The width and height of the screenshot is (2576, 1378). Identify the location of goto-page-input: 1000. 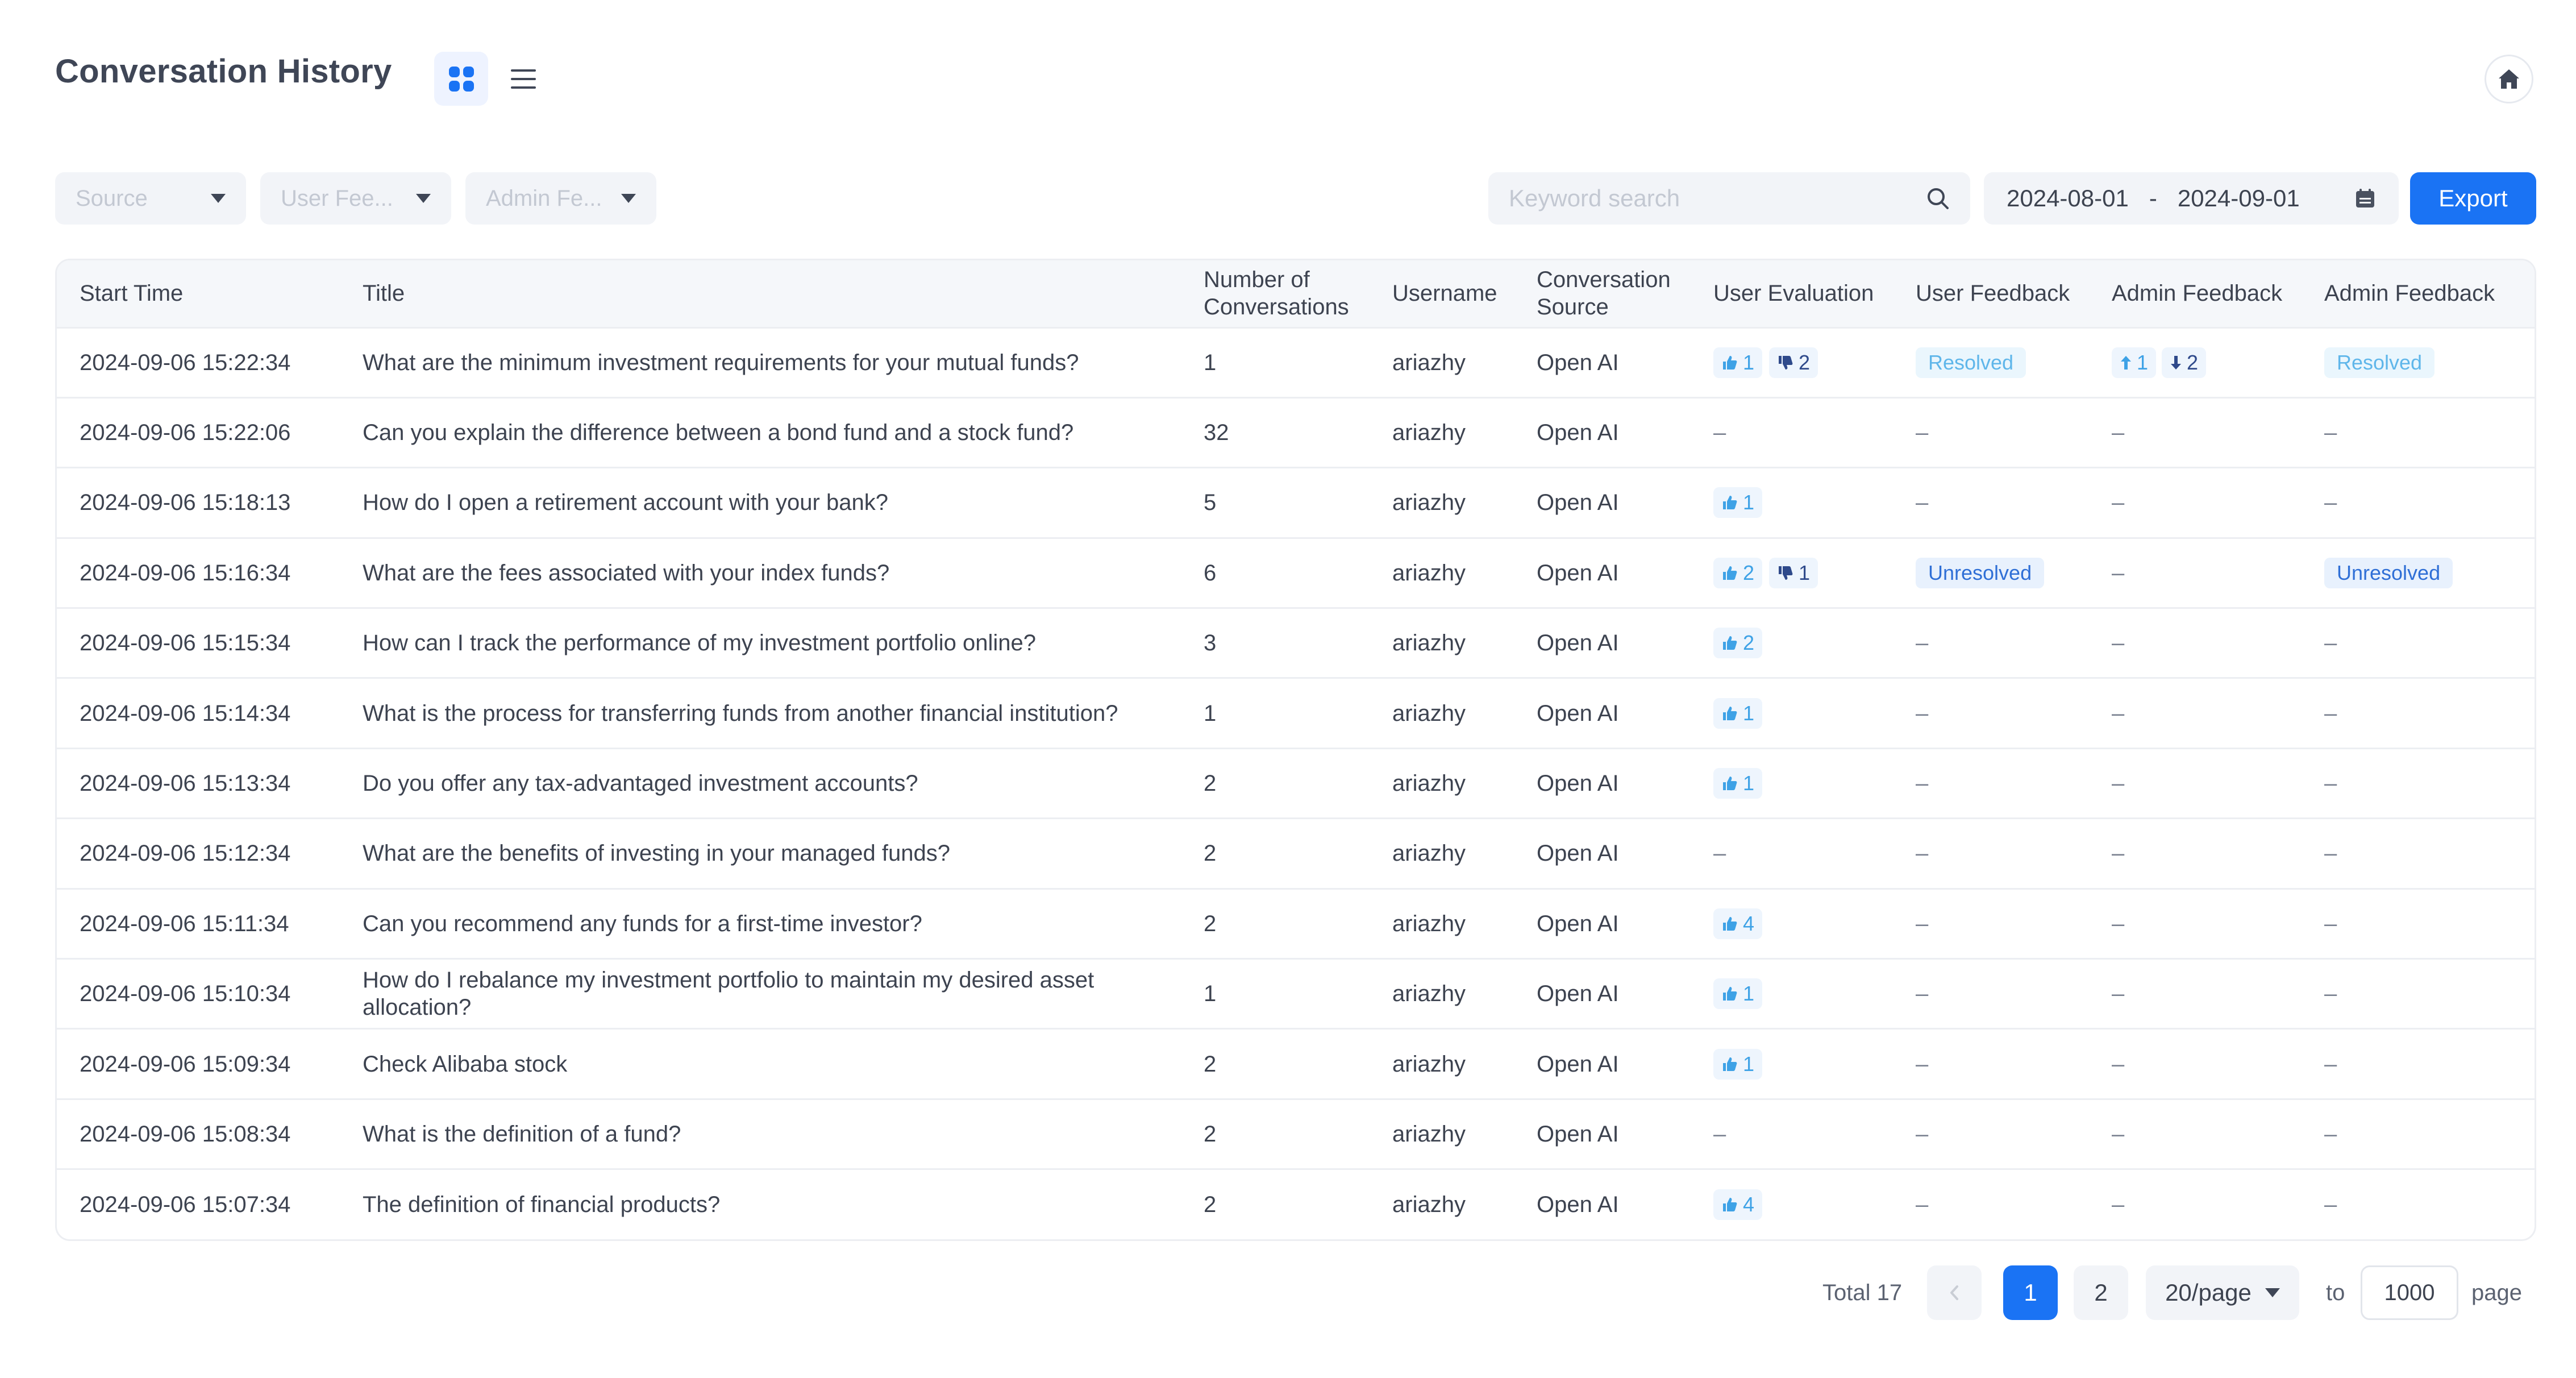
(2409, 1292).